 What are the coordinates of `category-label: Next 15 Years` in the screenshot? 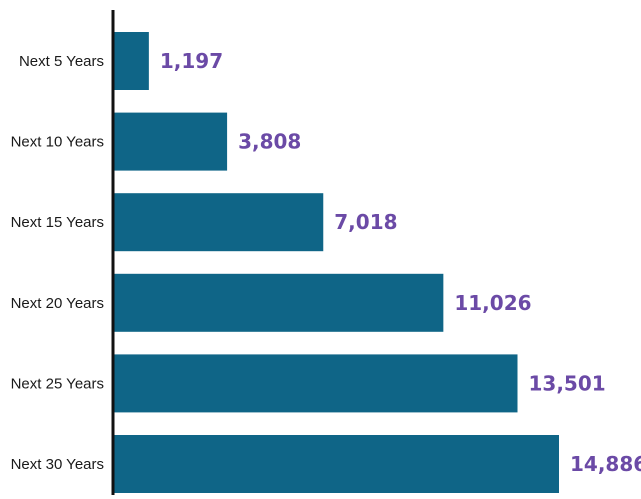 It's located at (57, 222).